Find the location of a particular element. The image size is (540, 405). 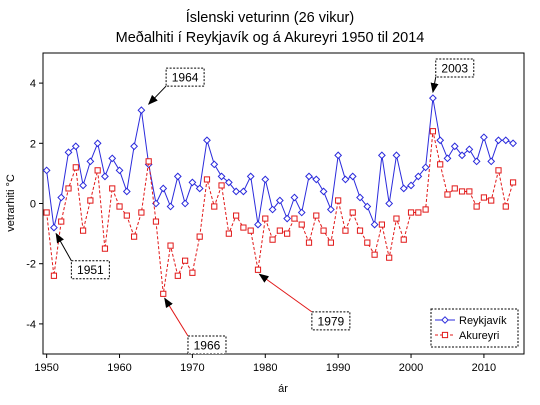

x-tick-label: 1960 is located at coordinates (119, 368).